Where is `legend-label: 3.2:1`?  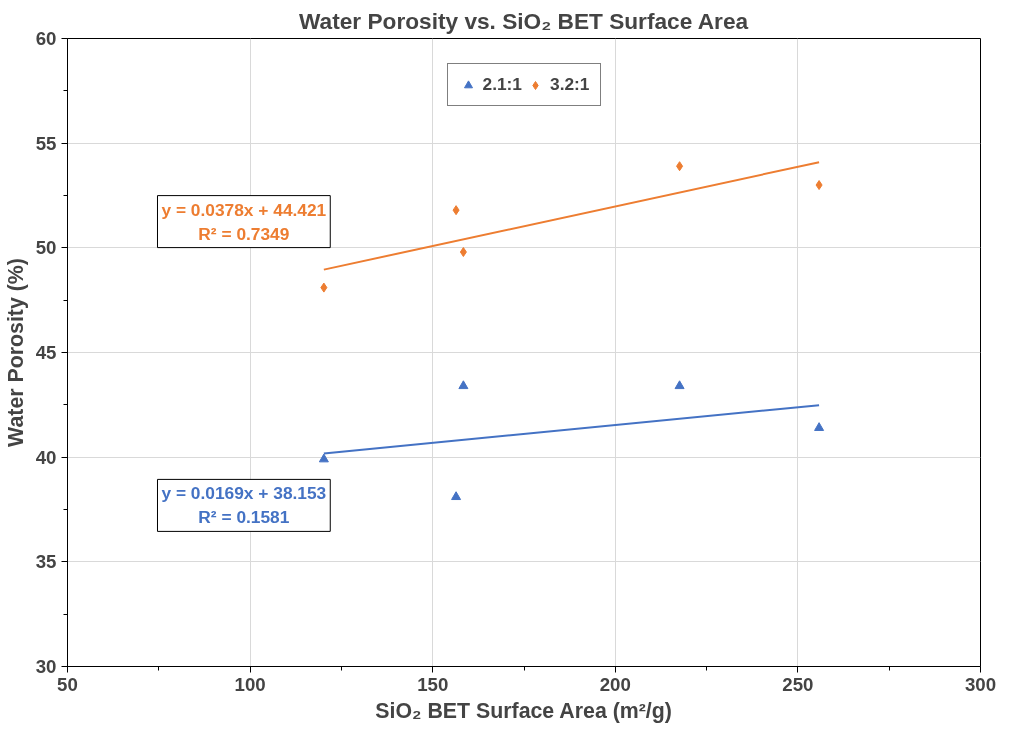 legend-label: 3.2:1 is located at coordinates (570, 84).